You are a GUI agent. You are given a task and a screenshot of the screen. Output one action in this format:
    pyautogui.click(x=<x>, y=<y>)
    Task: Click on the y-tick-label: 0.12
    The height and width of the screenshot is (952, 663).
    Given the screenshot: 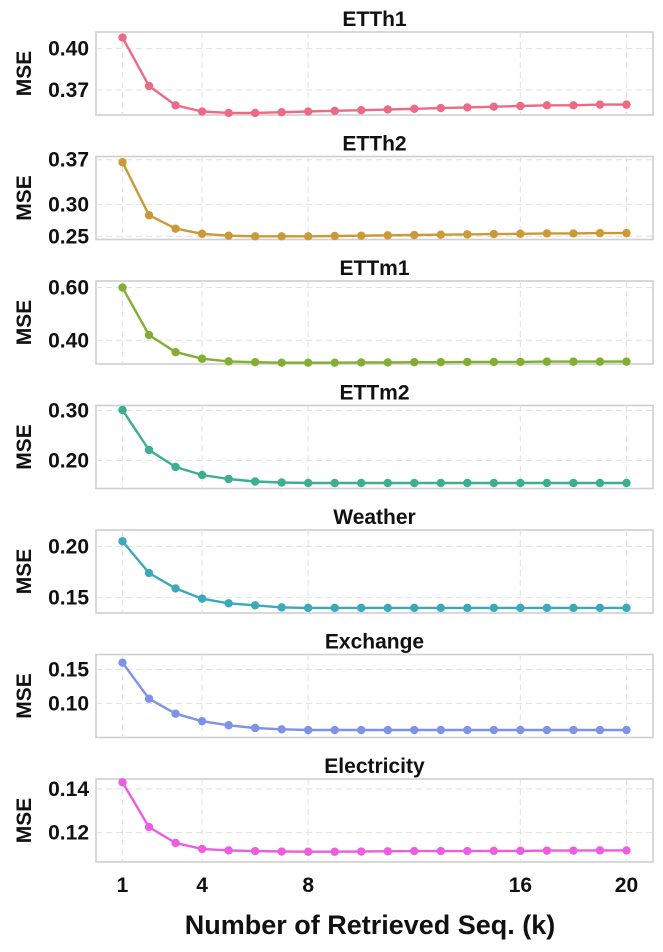 What is the action you would take?
    pyautogui.click(x=68, y=833)
    